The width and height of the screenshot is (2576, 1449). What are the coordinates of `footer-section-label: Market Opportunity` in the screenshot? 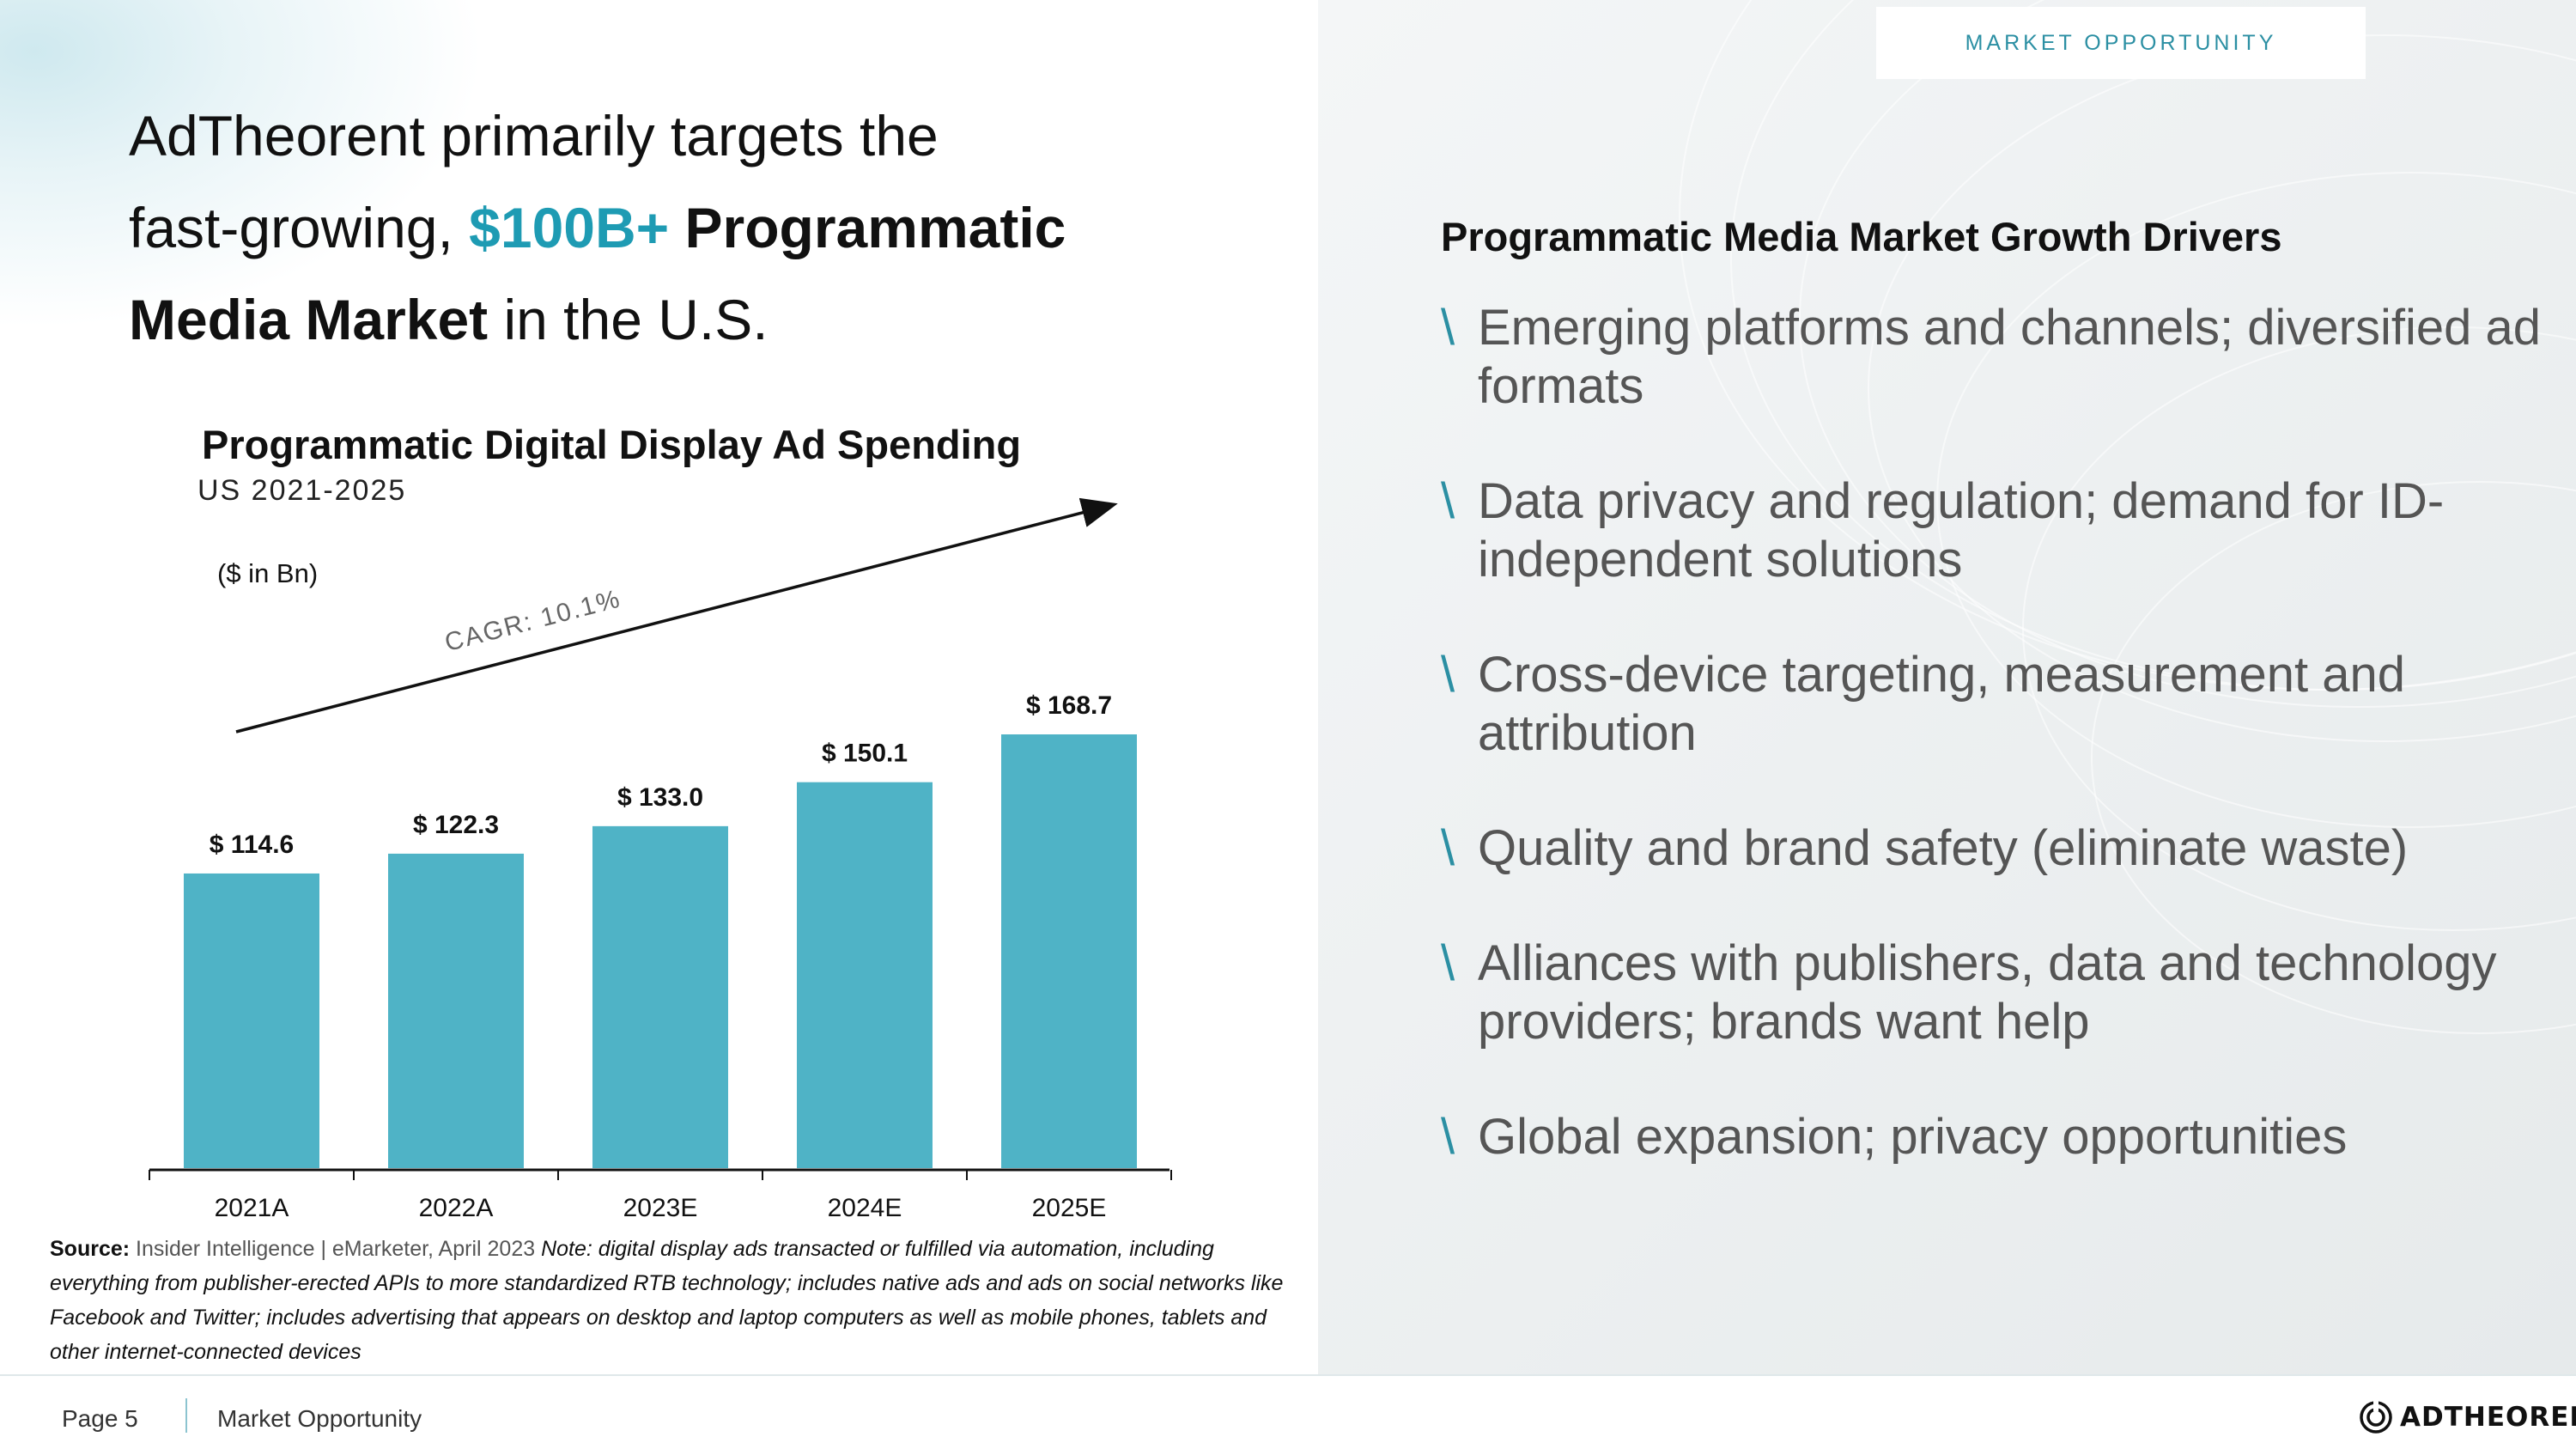 It's located at (319, 1418).